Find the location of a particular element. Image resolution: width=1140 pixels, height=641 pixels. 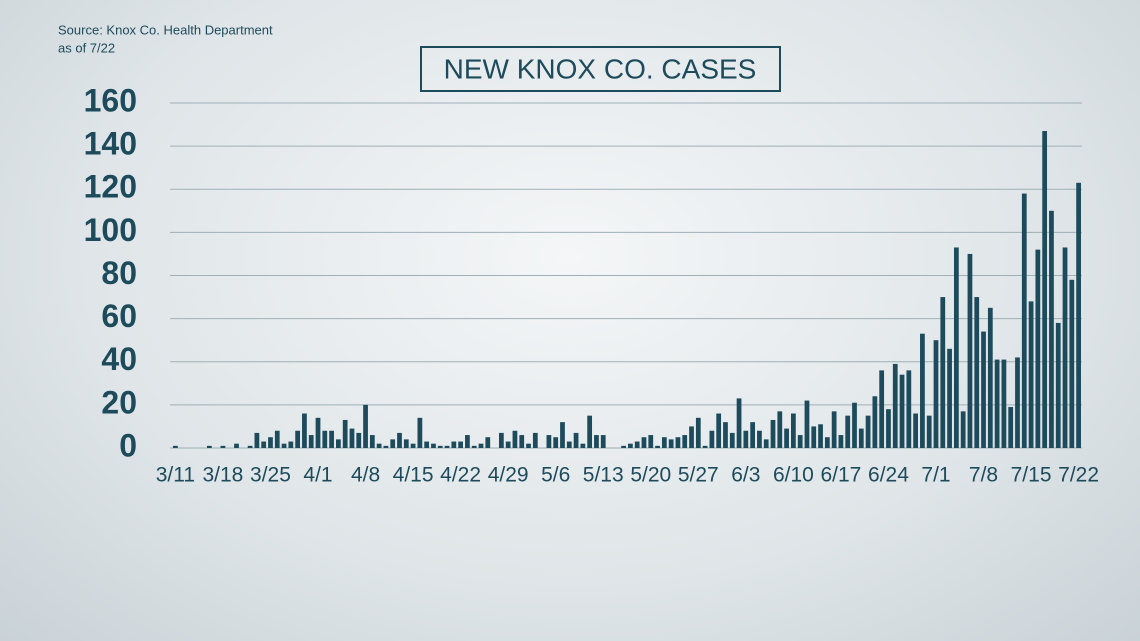

x-tick-label: 3/11 is located at coordinates (175, 475).